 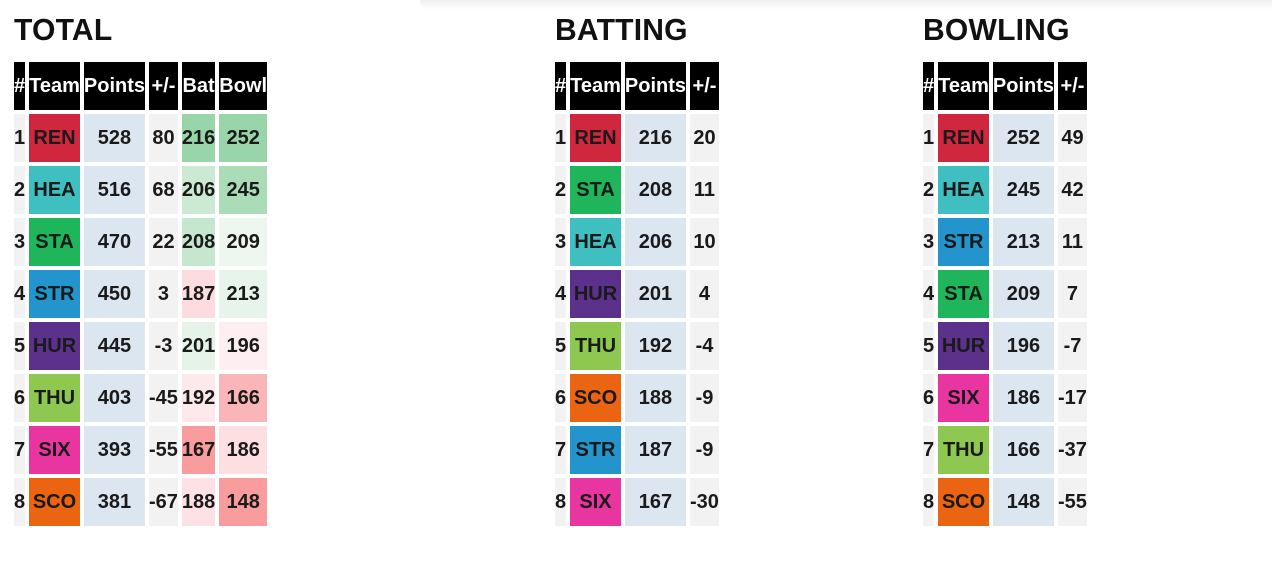 I want to click on table-row: 3 HEA 206 10, so click(x=637, y=242).